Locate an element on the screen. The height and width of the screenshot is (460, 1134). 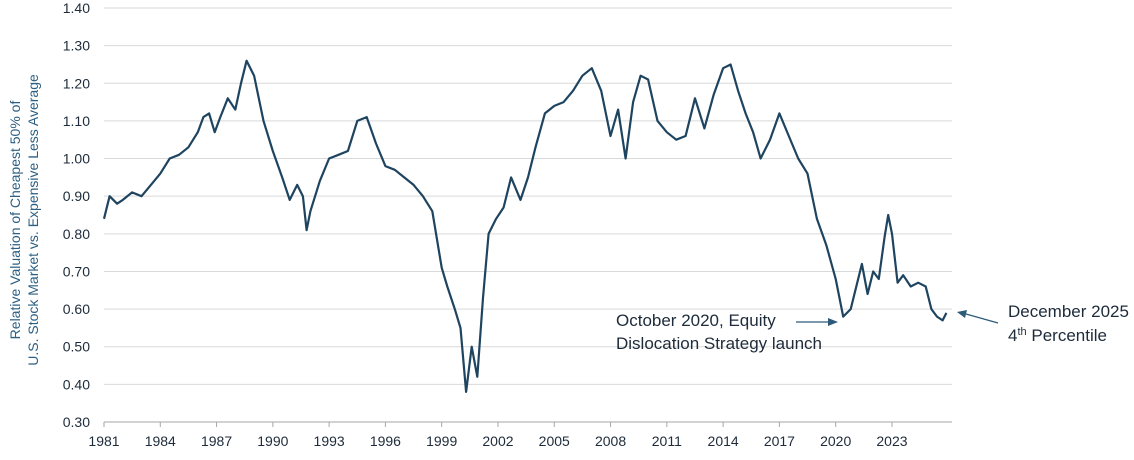
y-tick-label: 0.50 is located at coordinates (76, 347).